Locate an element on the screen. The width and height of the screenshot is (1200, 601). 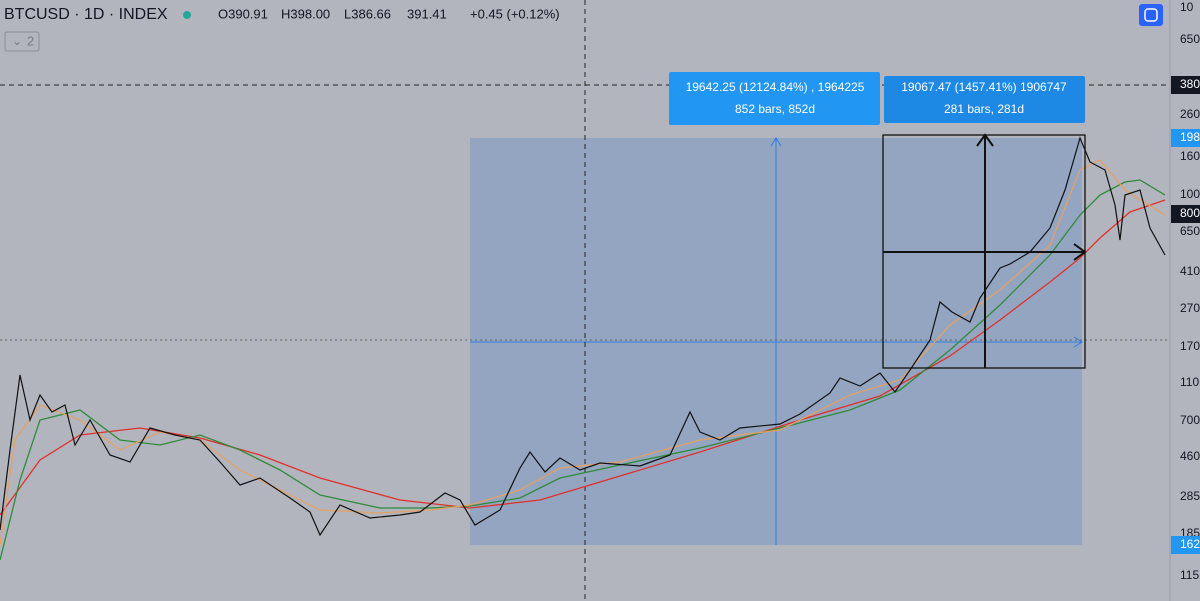
ohlc-value: O390.91 is located at coordinates (243, 13).